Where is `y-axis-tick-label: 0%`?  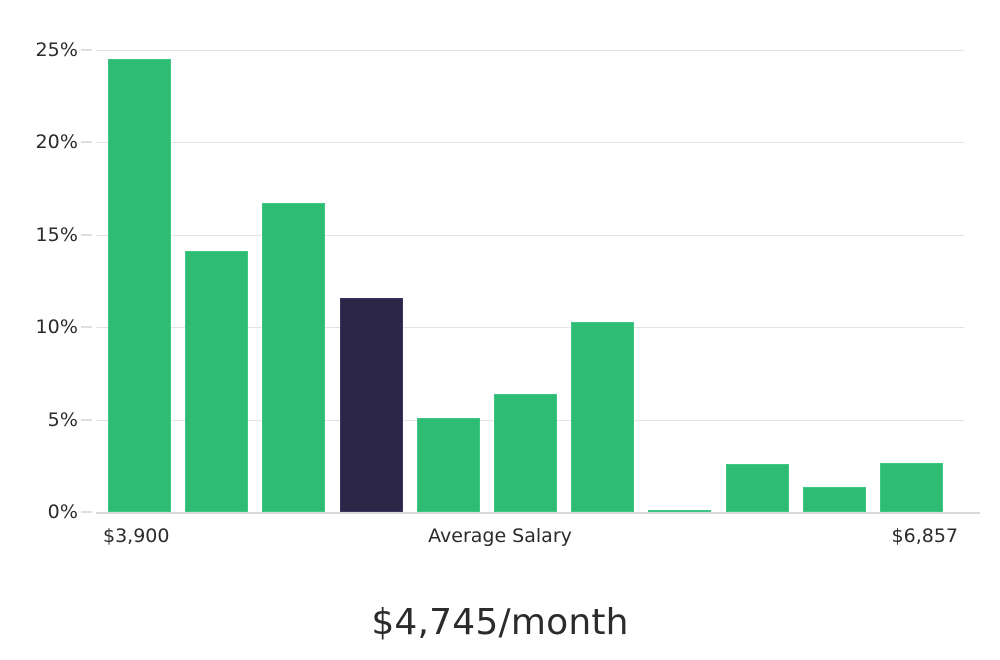
y-axis-tick-label: 0% is located at coordinates (62, 512).